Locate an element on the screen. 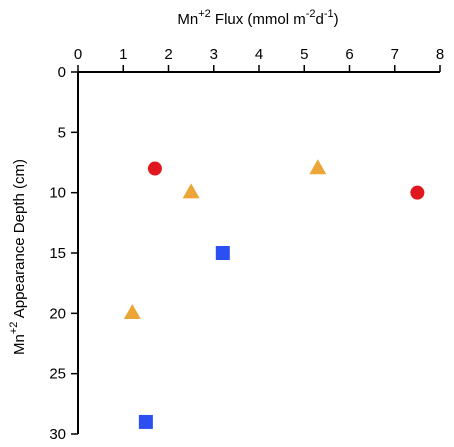 The width and height of the screenshot is (454, 447). y-tick-label: 20 is located at coordinates (57, 313).